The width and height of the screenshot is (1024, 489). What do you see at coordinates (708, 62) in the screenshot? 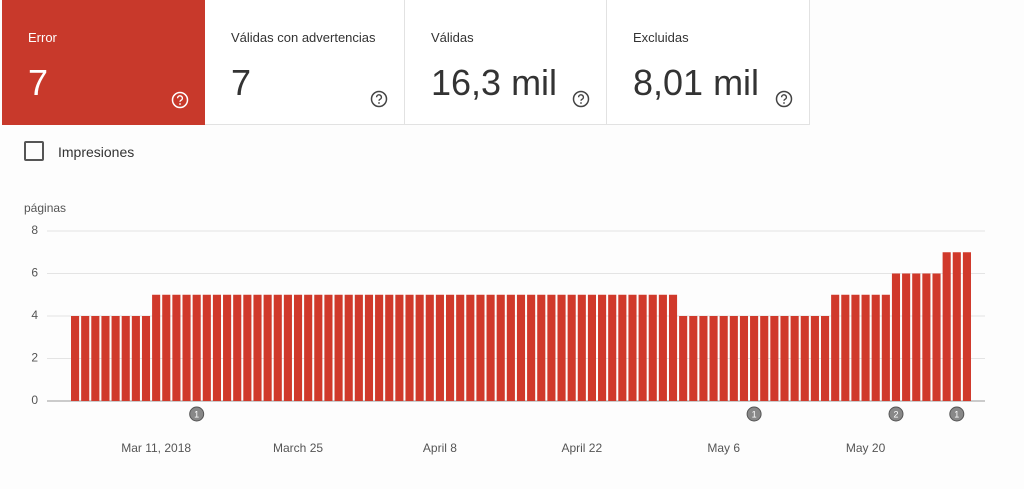
I see `status-card: Excluidas 8,01 mil` at bounding box center [708, 62].